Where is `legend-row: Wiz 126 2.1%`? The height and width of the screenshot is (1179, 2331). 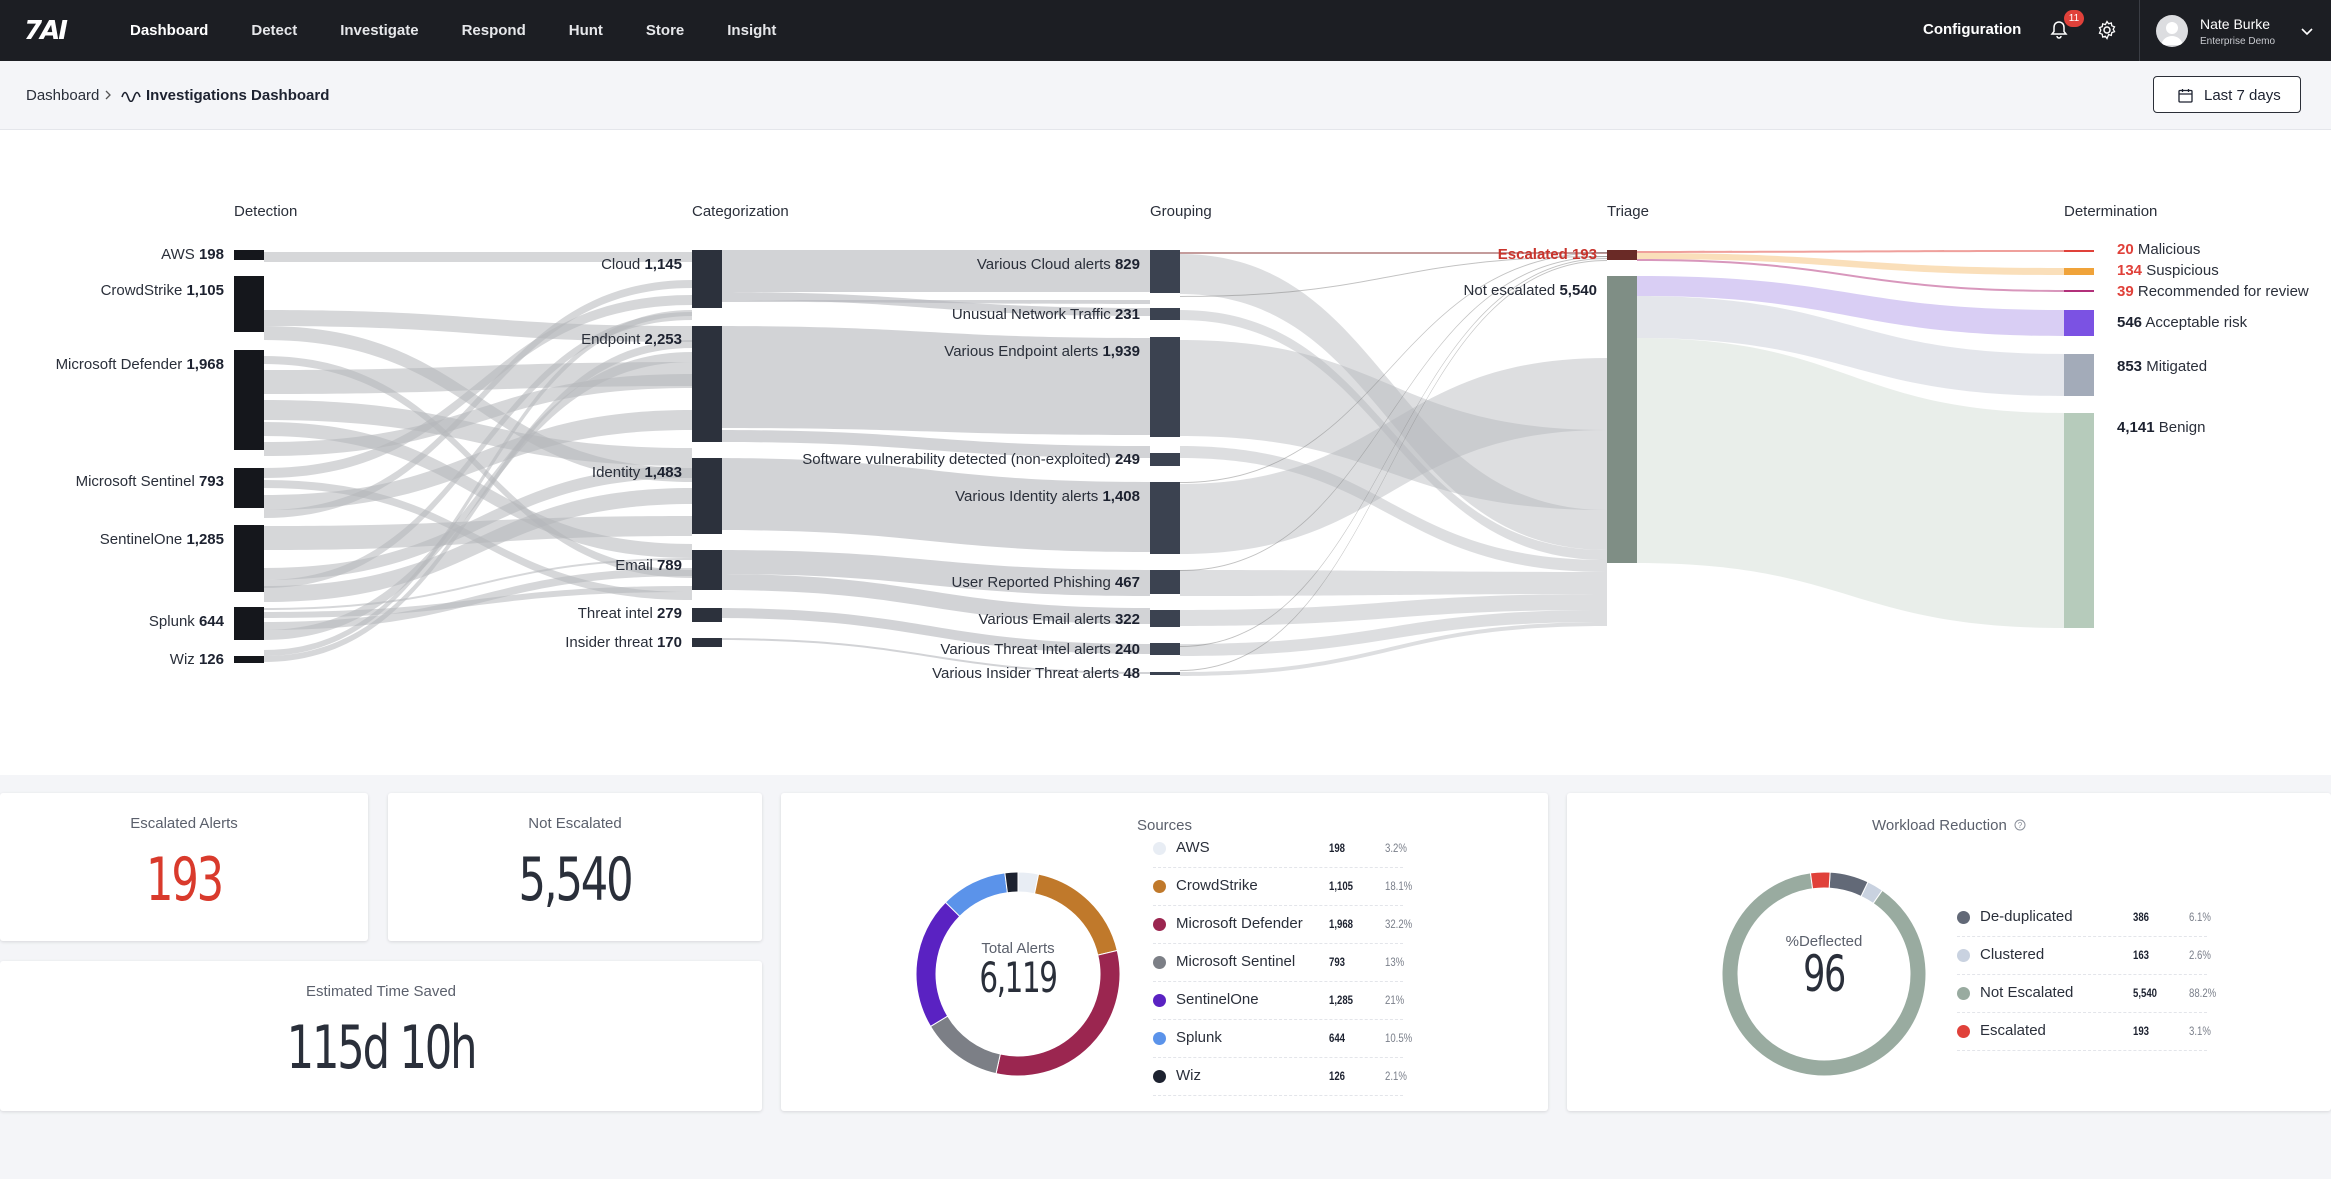
legend-row: Wiz 126 2.1% is located at coordinates (1280, 1076).